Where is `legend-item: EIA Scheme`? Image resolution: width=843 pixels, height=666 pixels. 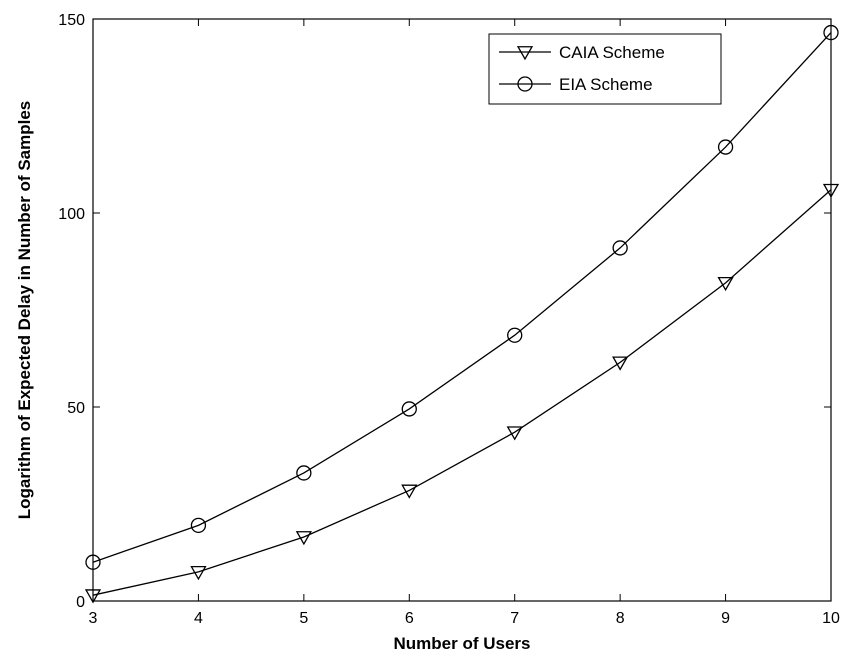
legend-item: EIA Scheme is located at coordinates (576, 84).